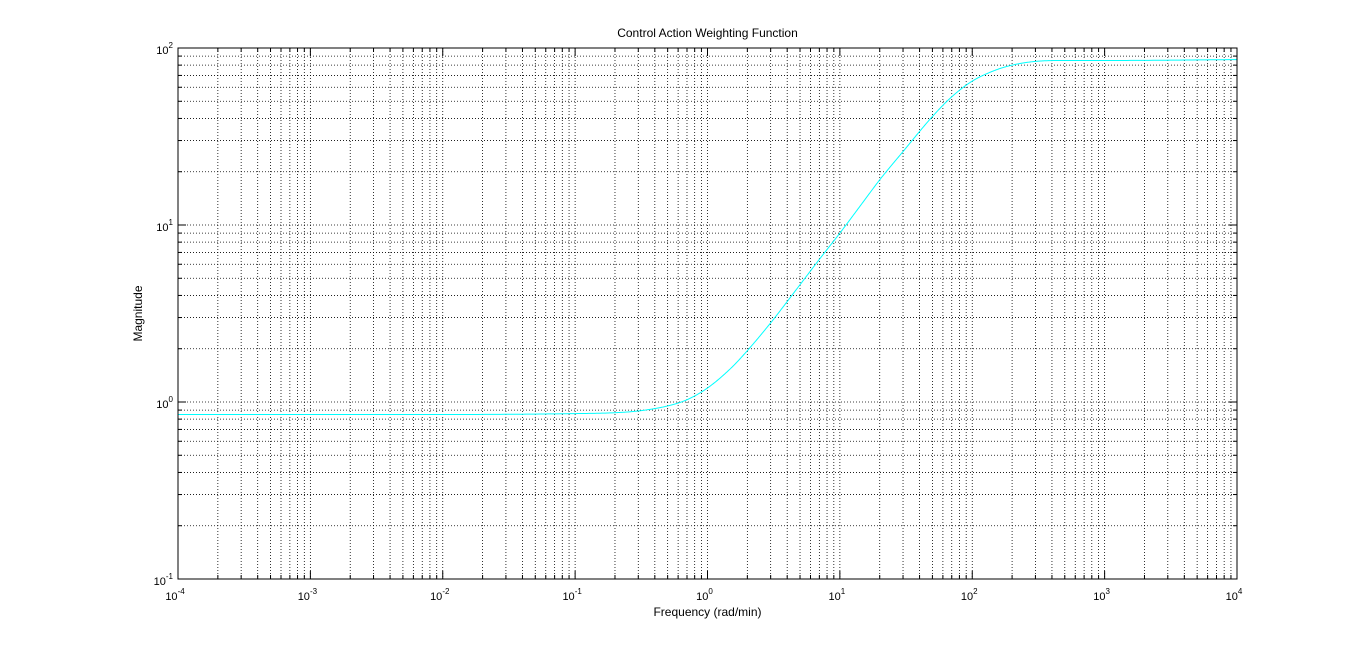 This screenshot has height=651, width=1367. I want to click on x-tick-label: 10⁴, so click(1234, 595).